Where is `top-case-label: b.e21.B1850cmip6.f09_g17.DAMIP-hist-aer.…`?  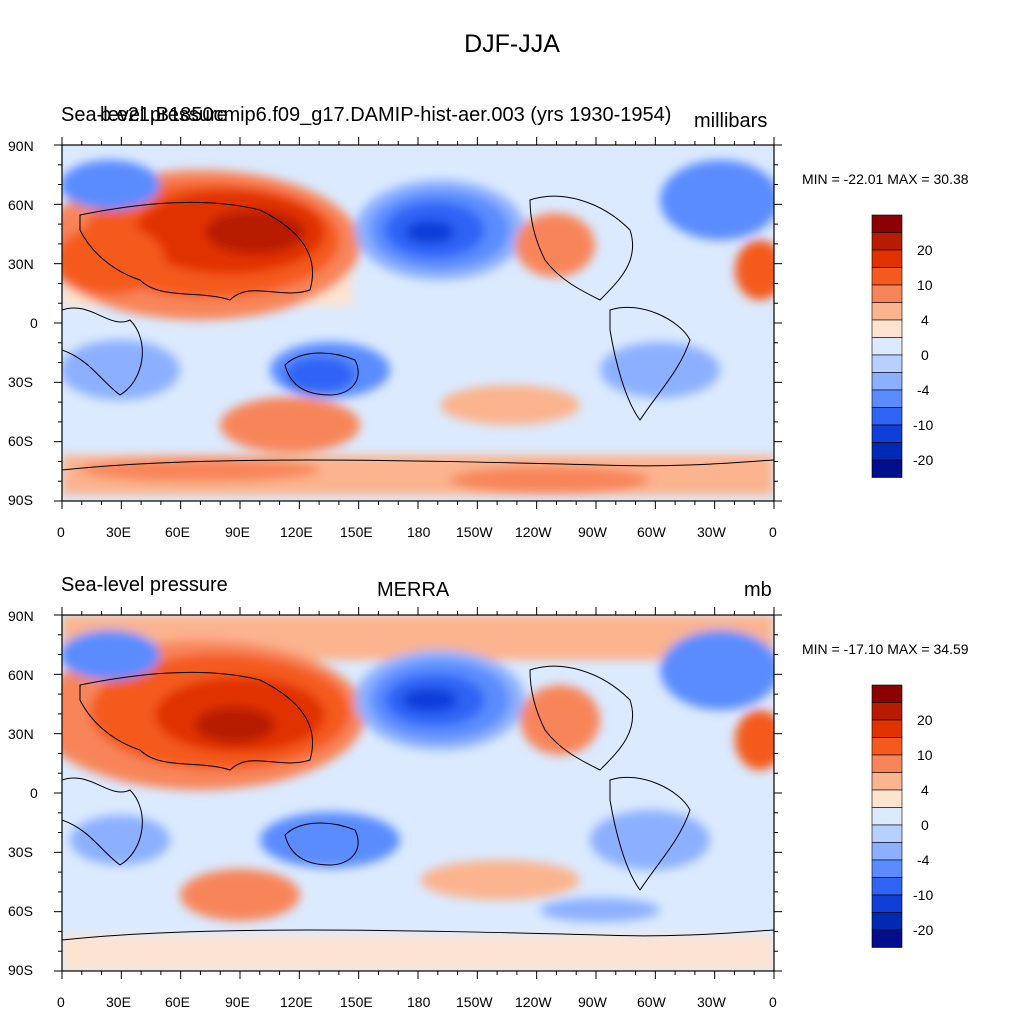
top-case-label: b.e21.B1850cmip6.f09_g17.DAMIP-hist-aer.… is located at coordinates (386, 115).